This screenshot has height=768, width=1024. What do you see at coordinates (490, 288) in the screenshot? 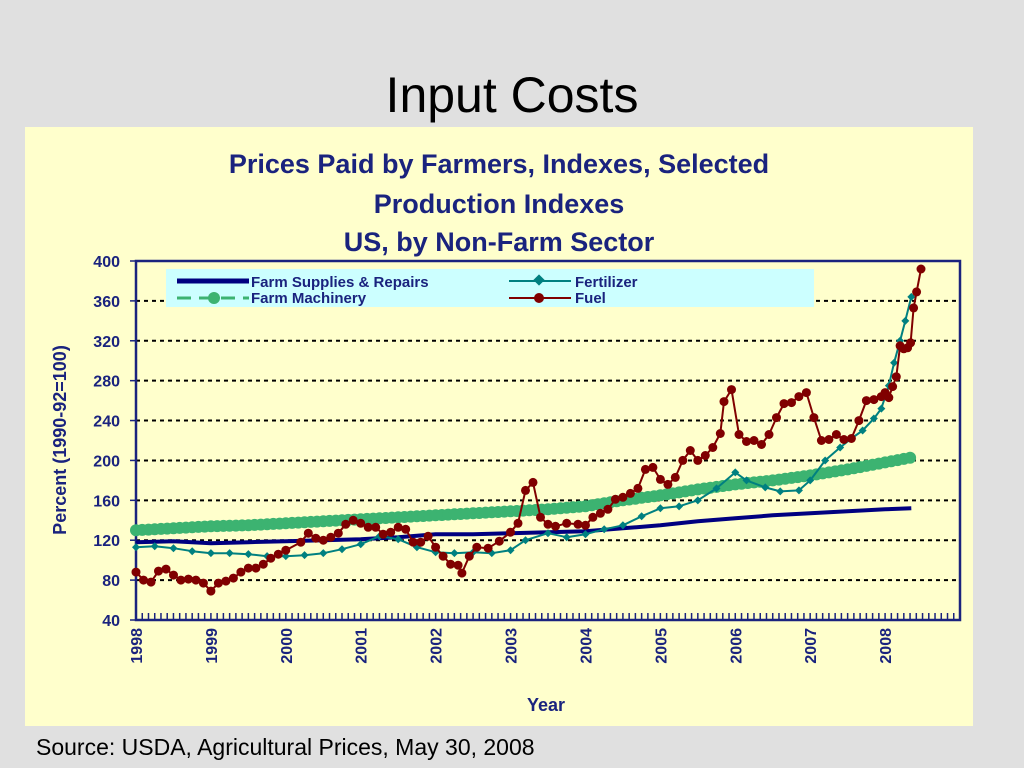
I see `legend-box` at bounding box center [490, 288].